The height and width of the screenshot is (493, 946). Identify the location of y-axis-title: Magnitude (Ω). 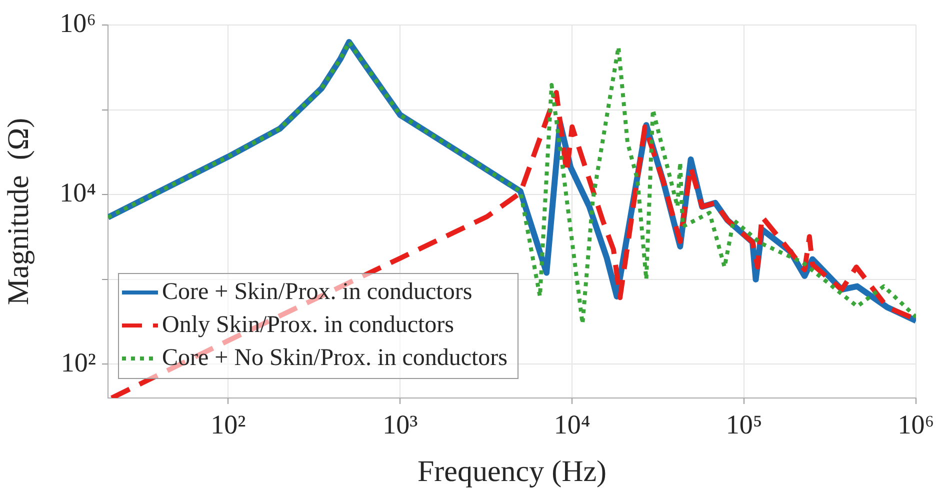
(18, 212).